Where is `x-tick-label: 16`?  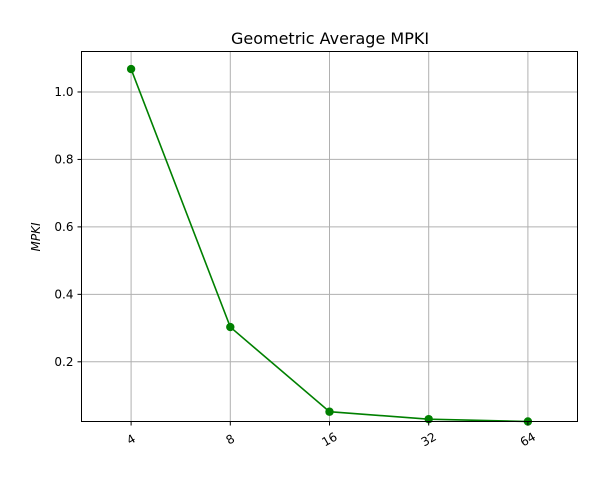
x-tick-label: 16 is located at coordinates (329, 440).